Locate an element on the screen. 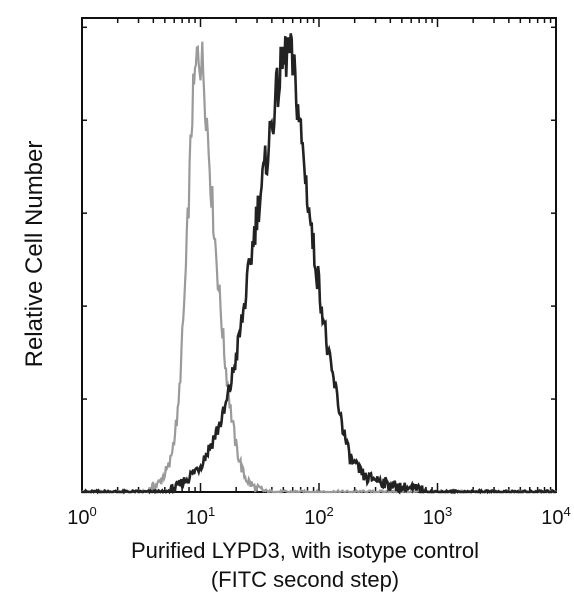  x-tick-label: 10² is located at coordinates (318, 516).